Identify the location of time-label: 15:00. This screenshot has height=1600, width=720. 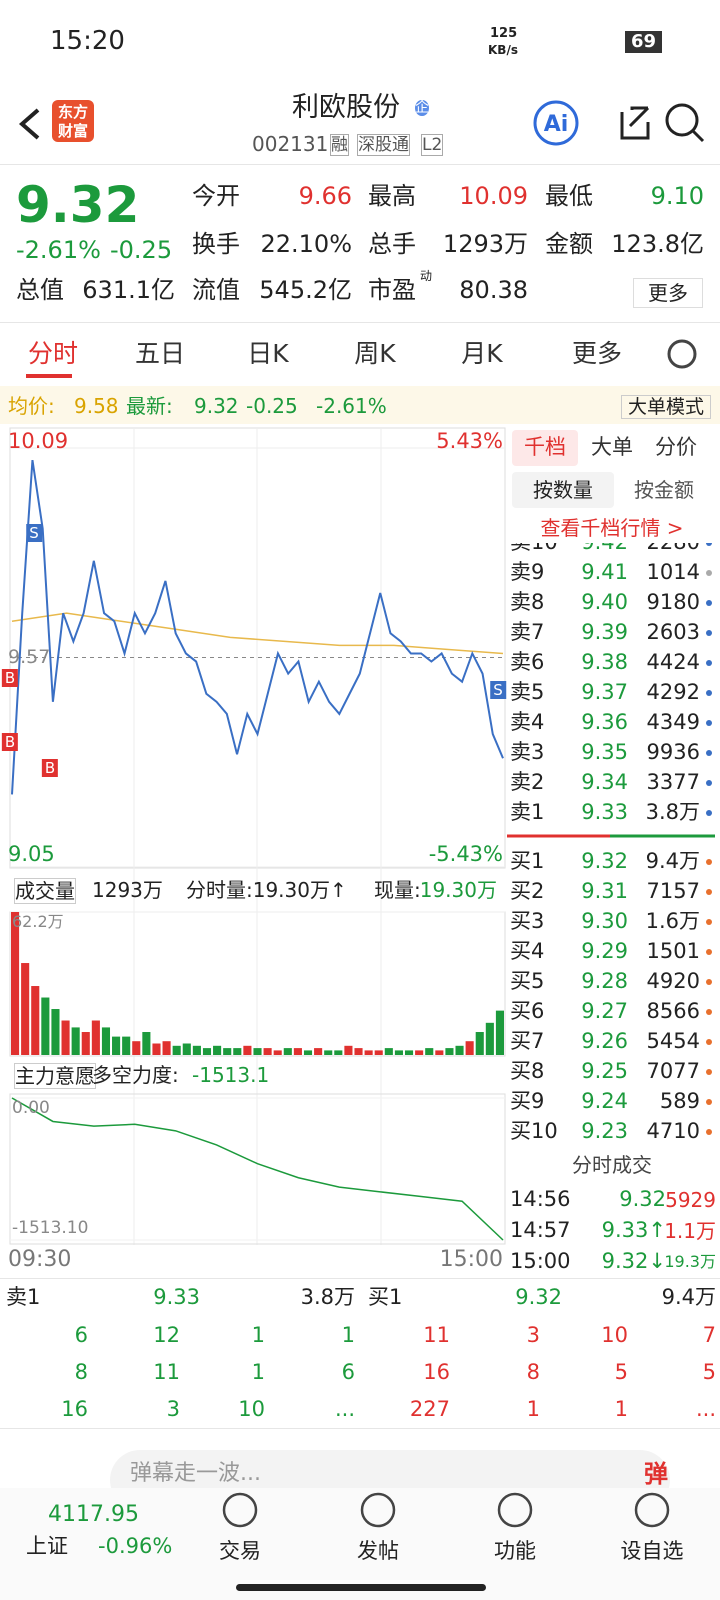
(471, 1259).